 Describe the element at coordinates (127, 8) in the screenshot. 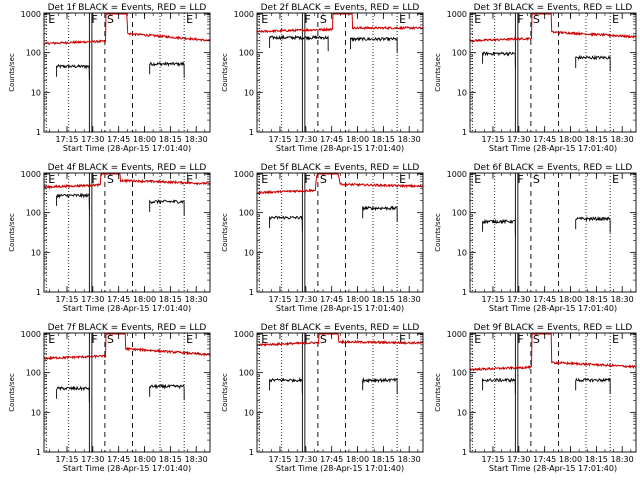

I see `panel-title: Det 1f BLACK = Events, RED = LLD` at that location.